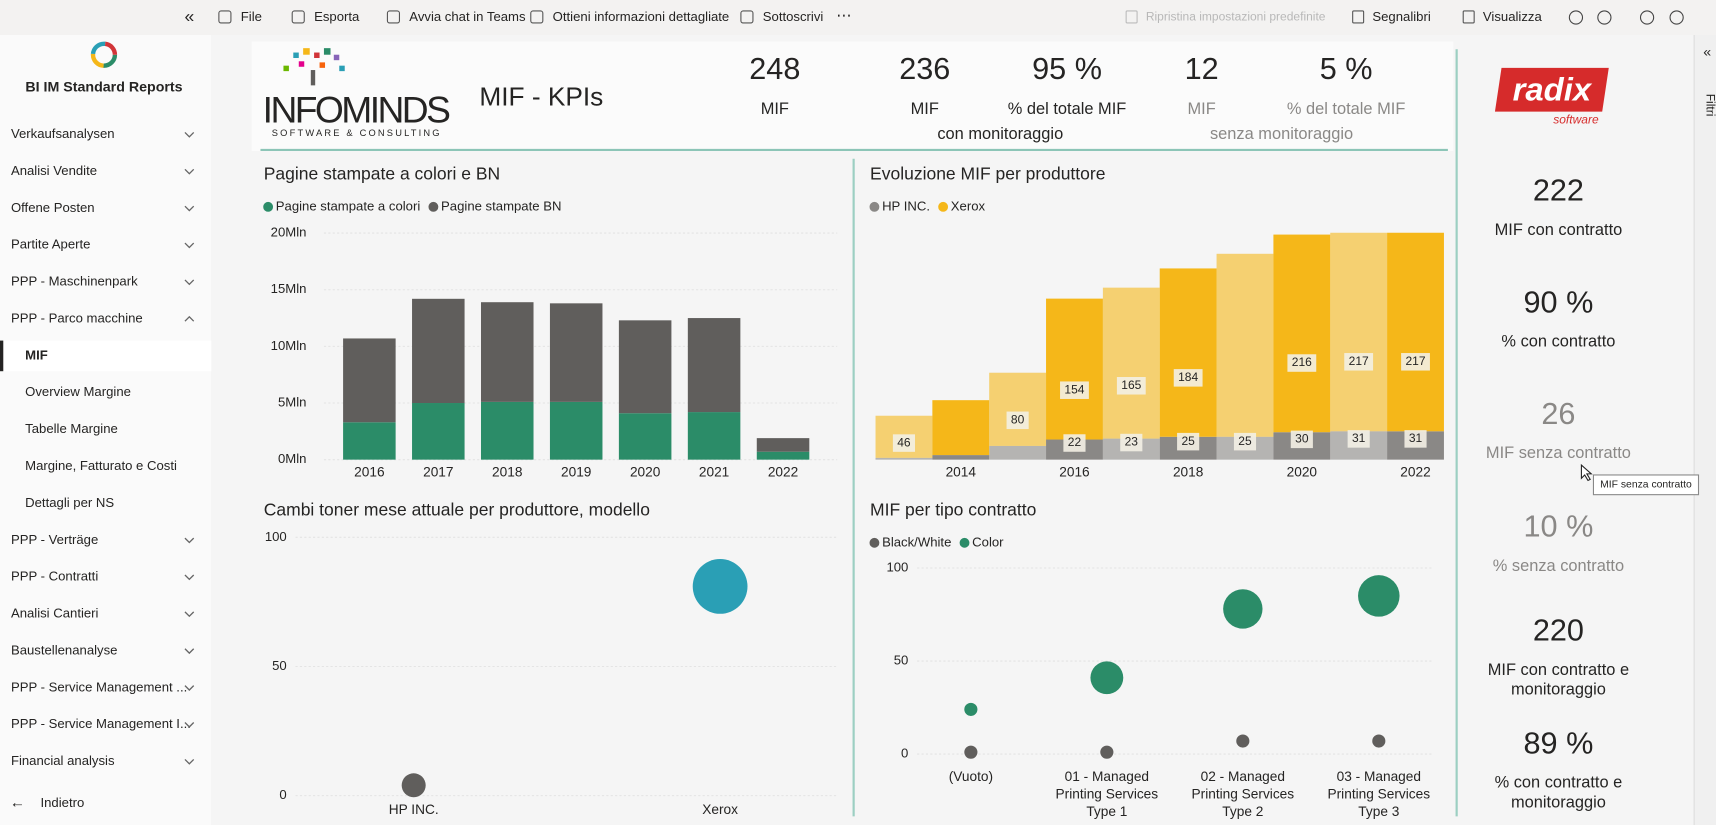 This screenshot has height=825, width=1716. I want to click on data-label: 23, so click(1132, 442).